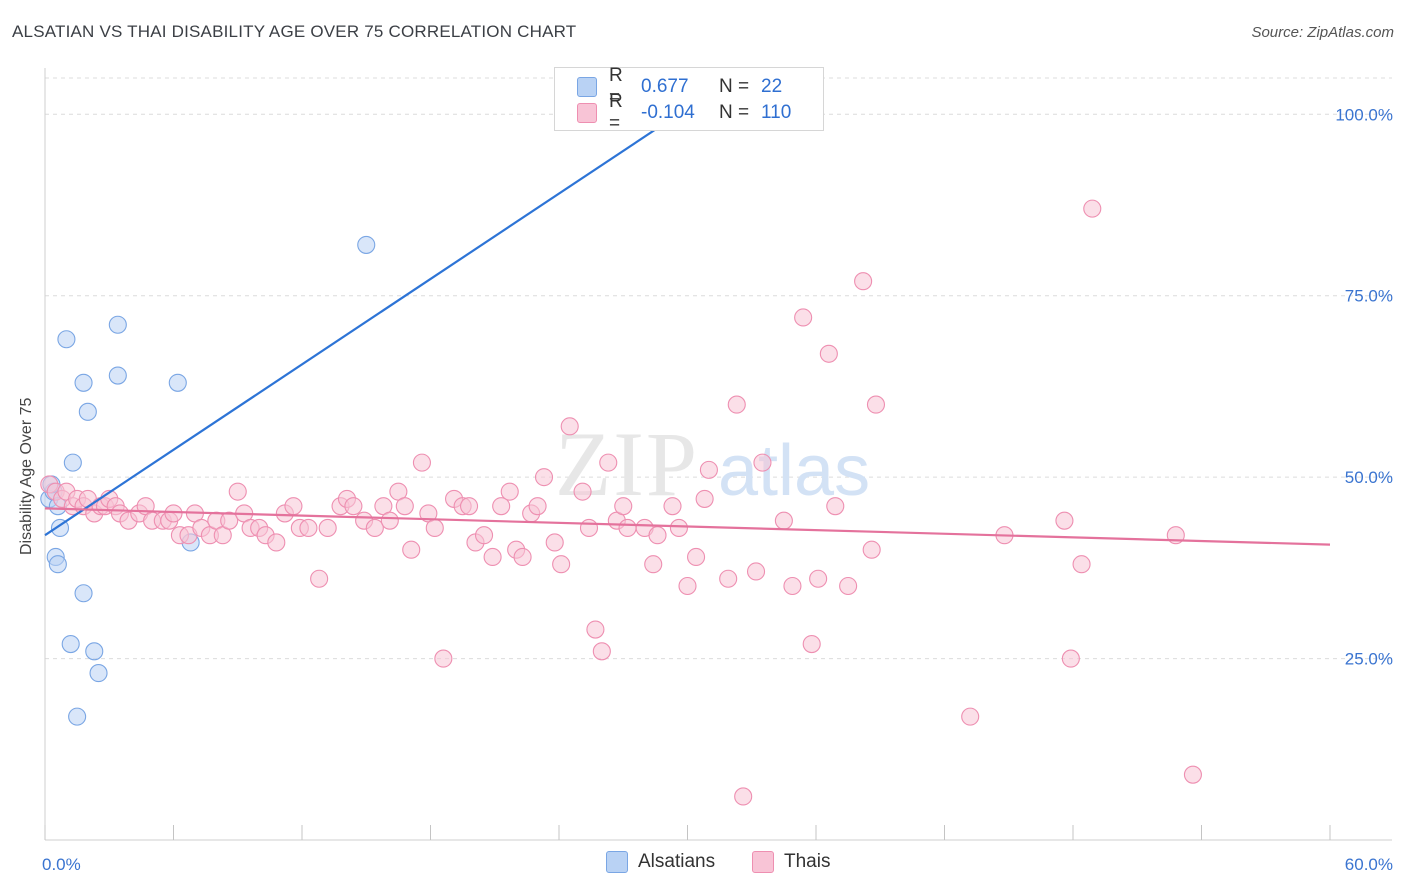 This screenshot has height=892, width=1406. I want to click on series-legend: Alsatians Thais, so click(703, 864).